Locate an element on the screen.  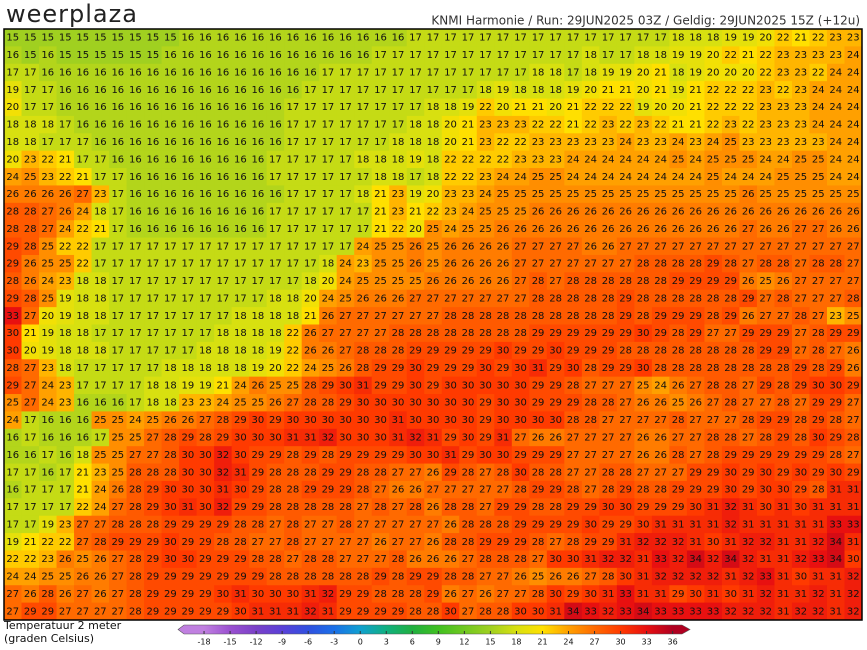
temp-label: 20 is located at coordinates (748, 72).